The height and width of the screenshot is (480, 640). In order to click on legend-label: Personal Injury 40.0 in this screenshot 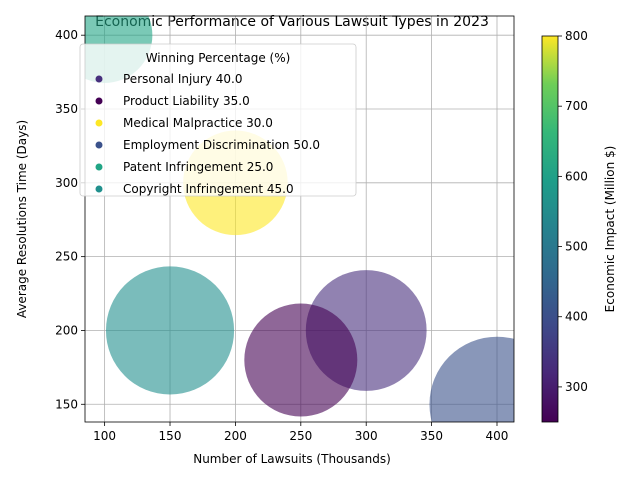, I will do `click(182, 79)`.